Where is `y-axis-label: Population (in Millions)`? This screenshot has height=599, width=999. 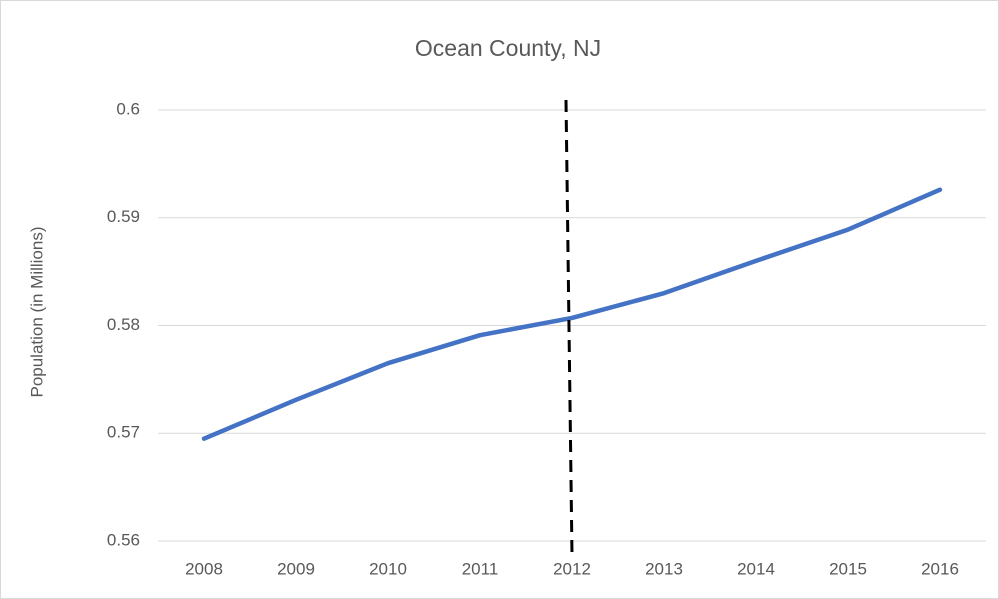
y-axis-label: Population (in Millions) is located at coordinates (36, 311).